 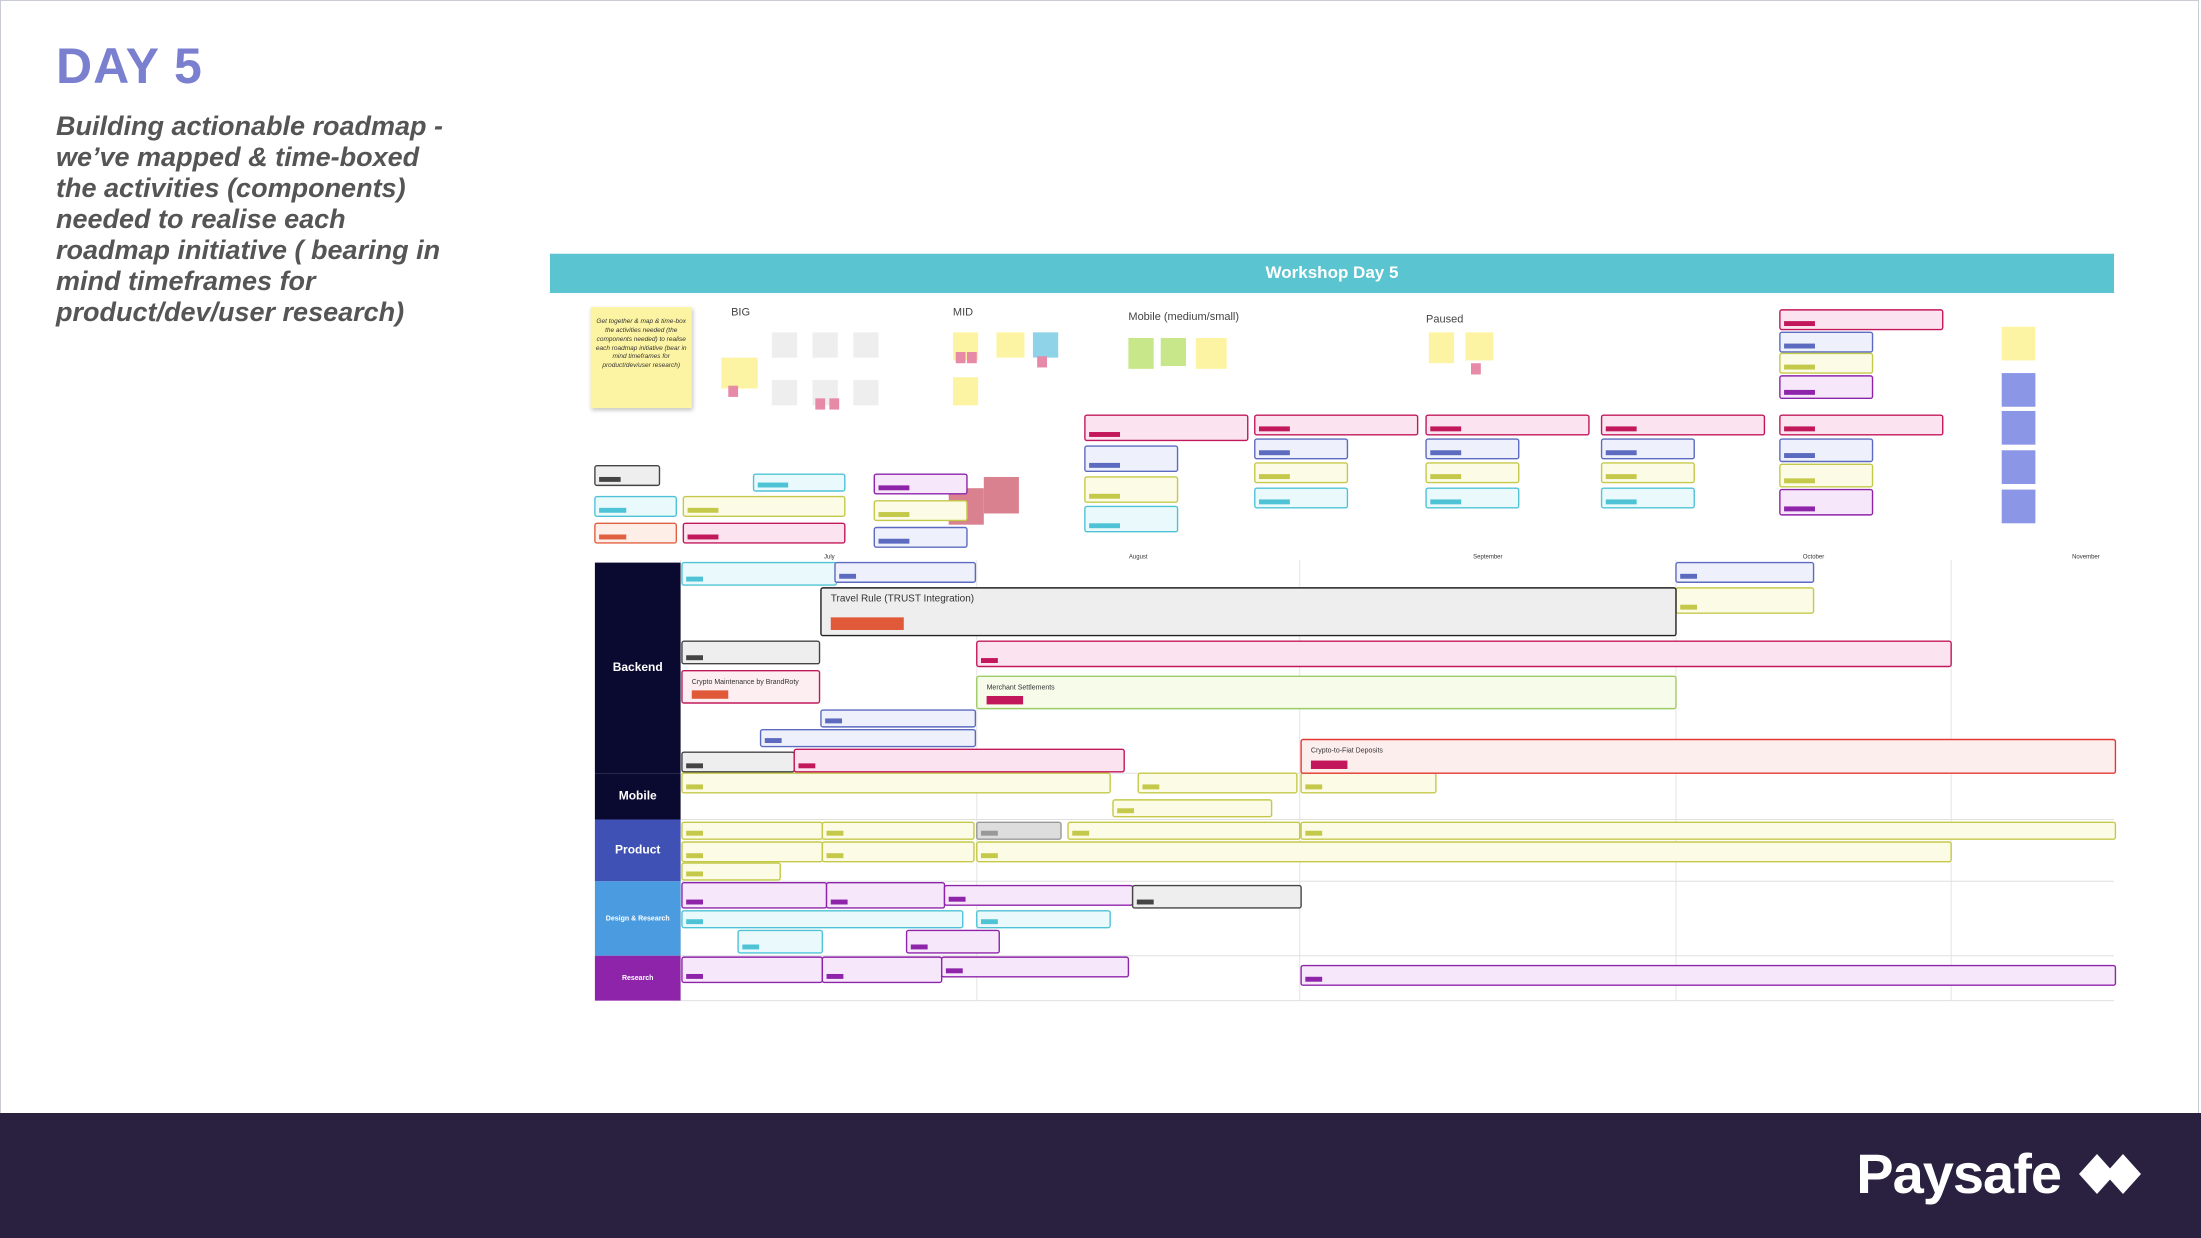 I want to click on board-header, so click(x=1332, y=273).